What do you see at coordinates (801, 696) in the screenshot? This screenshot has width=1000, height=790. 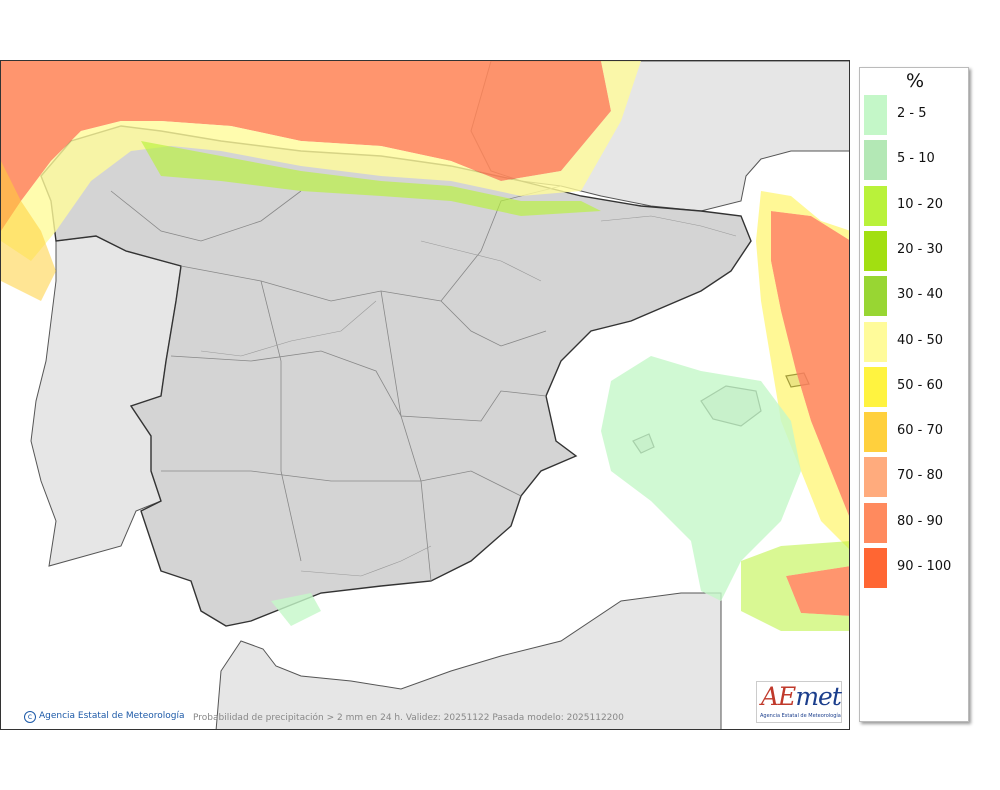 I see `logo-brand: AEmet` at bounding box center [801, 696].